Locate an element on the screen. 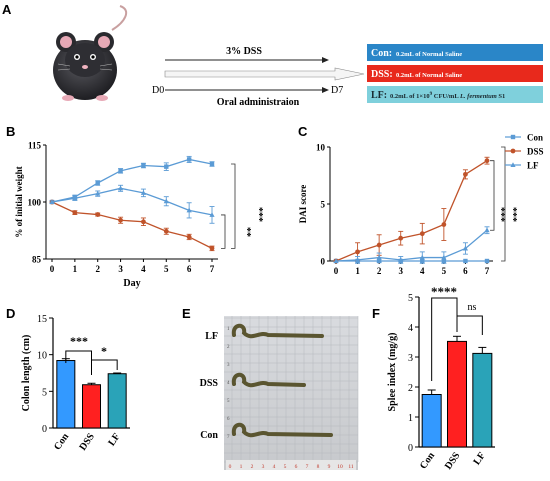 The image size is (550, 481). weight-sig-inner: ** is located at coordinates (246, 232).